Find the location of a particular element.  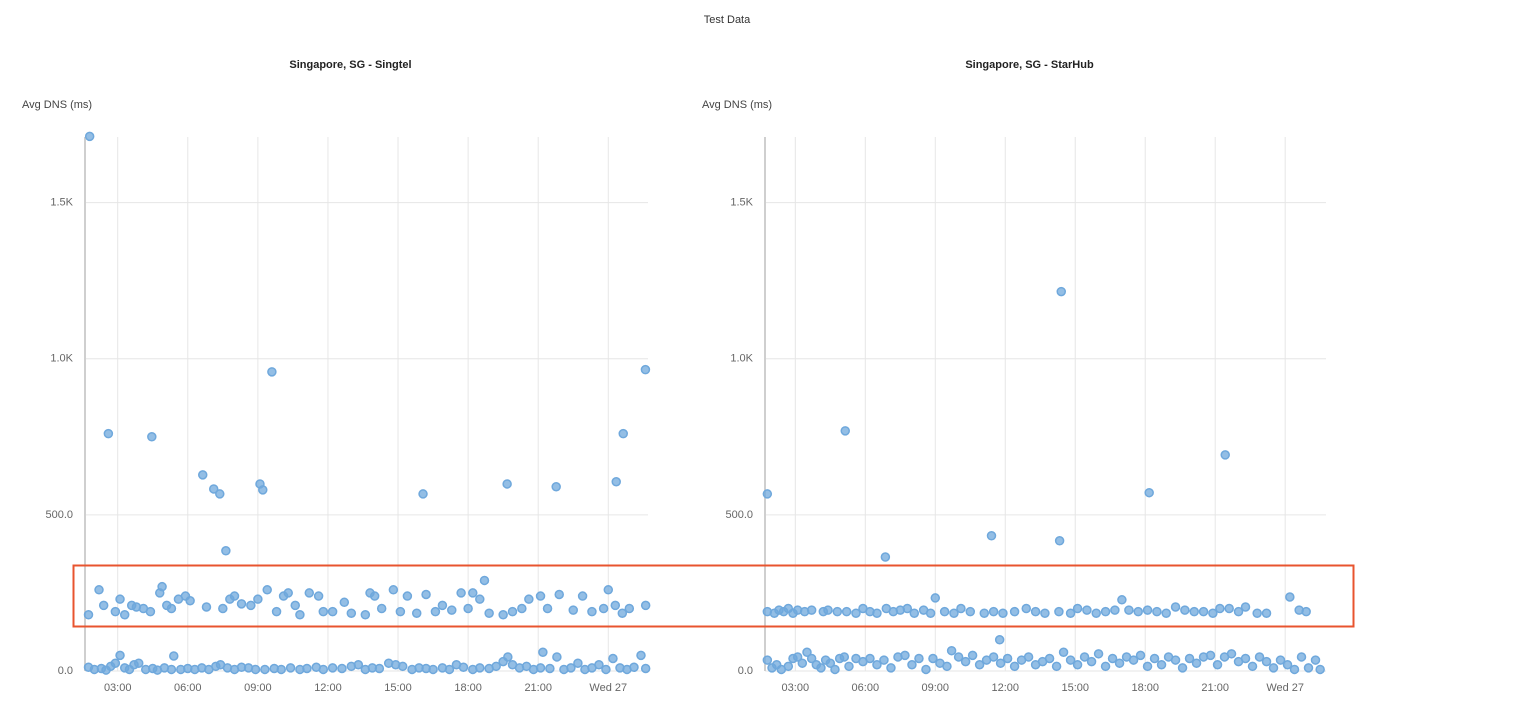

x-tick-label: 21:00 is located at coordinates (1215, 688).